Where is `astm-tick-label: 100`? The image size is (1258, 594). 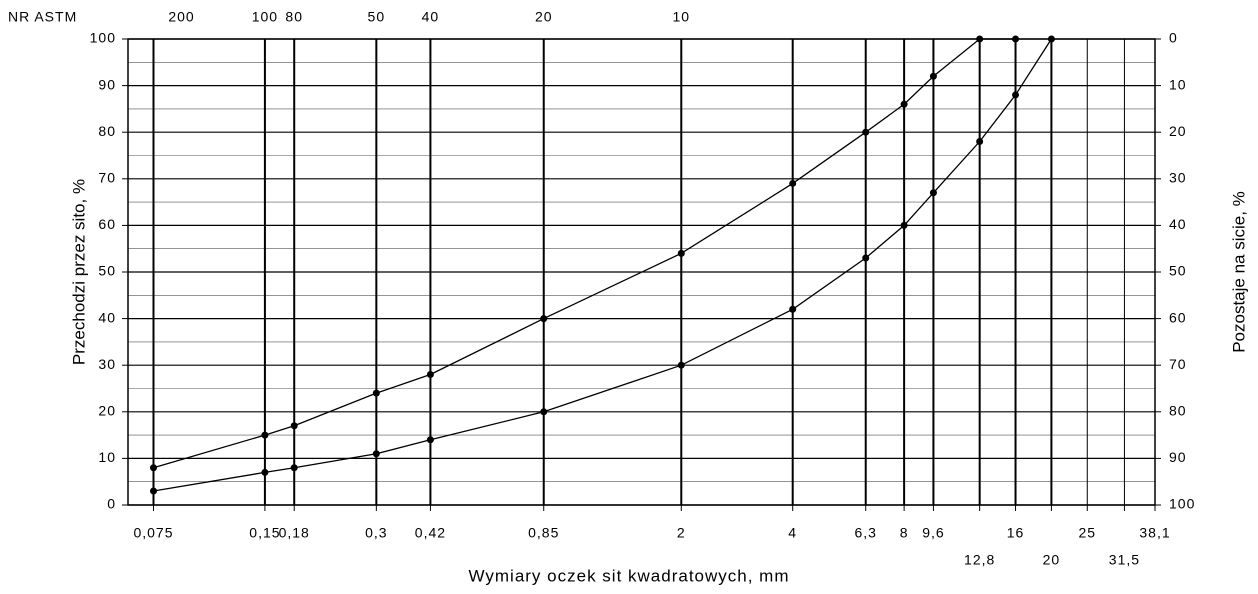
astm-tick-label: 100 is located at coordinates (265, 17).